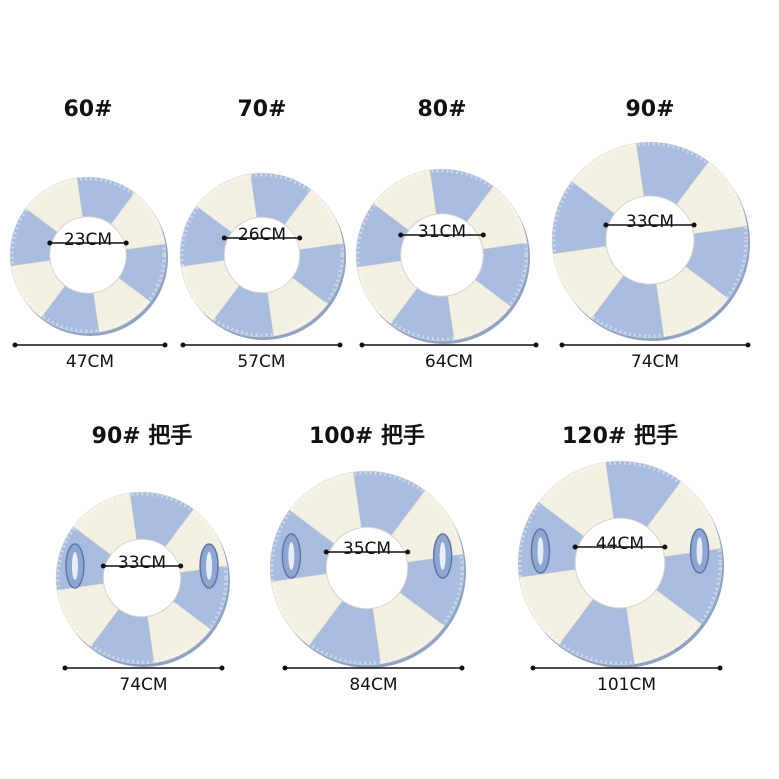 The width and height of the screenshot is (779, 779). I want to click on size-label: 80#, so click(441, 109).